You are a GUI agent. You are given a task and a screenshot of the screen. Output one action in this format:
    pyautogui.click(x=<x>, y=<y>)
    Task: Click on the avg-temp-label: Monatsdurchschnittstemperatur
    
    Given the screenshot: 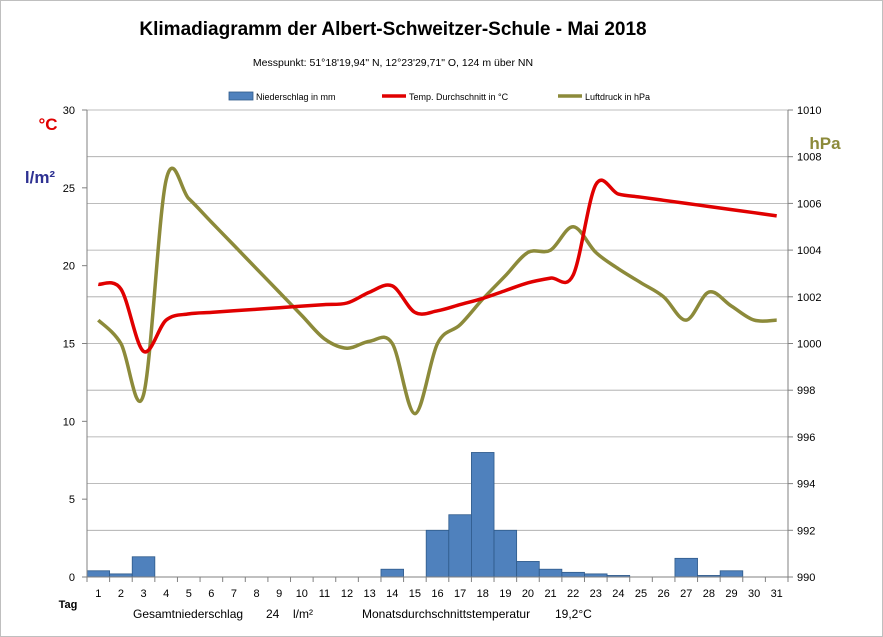 What is the action you would take?
    pyautogui.click(x=446, y=614)
    